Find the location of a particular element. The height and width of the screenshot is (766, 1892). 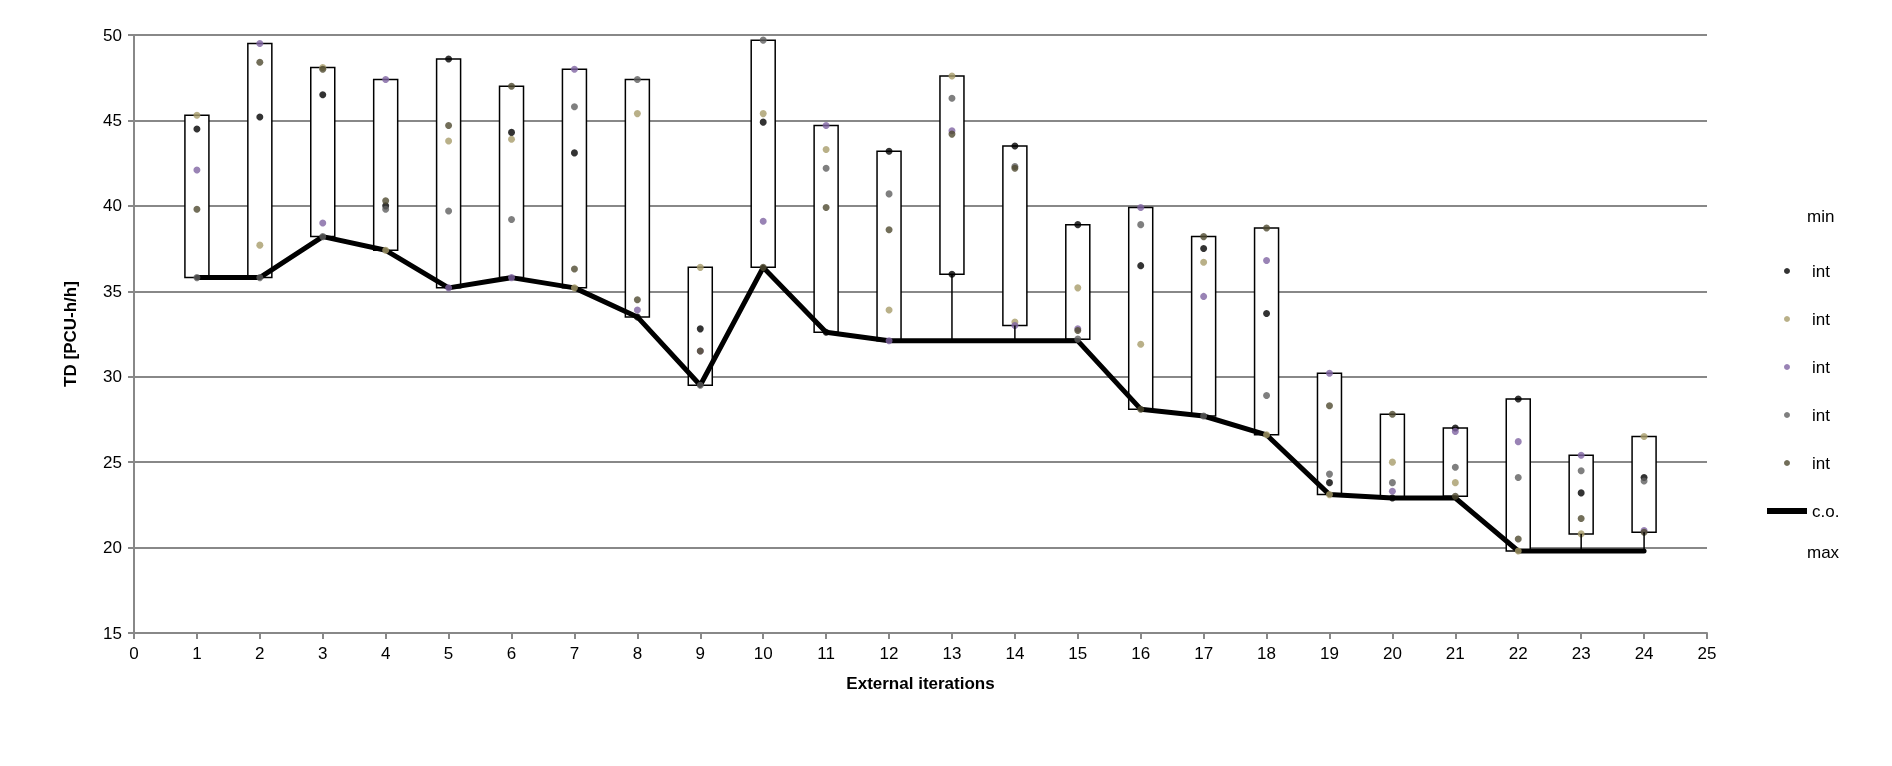

y-tick-label: 50 is located at coordinates (112, 35).